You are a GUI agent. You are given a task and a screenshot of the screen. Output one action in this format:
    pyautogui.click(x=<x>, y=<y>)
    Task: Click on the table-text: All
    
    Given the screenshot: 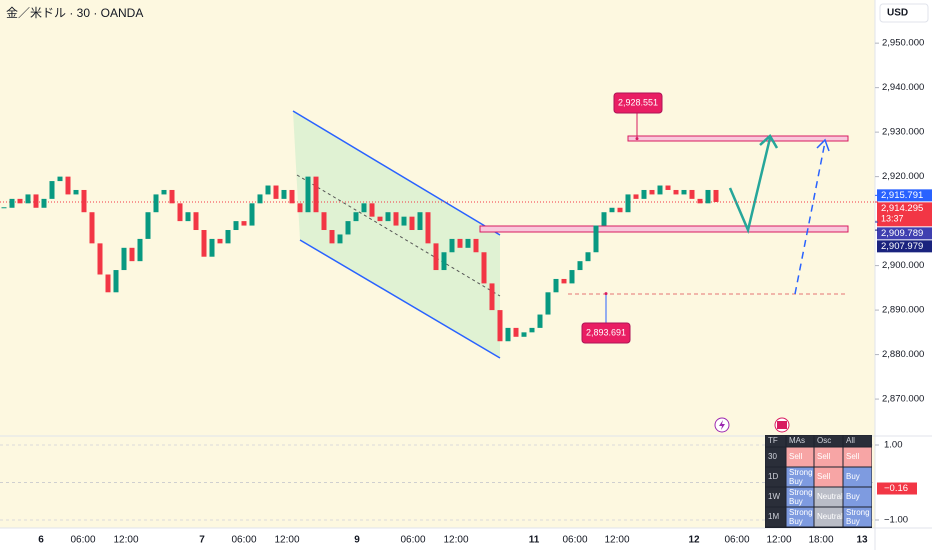 What is the action you would take?
    pyautogui.click(x=850, y=440)
    